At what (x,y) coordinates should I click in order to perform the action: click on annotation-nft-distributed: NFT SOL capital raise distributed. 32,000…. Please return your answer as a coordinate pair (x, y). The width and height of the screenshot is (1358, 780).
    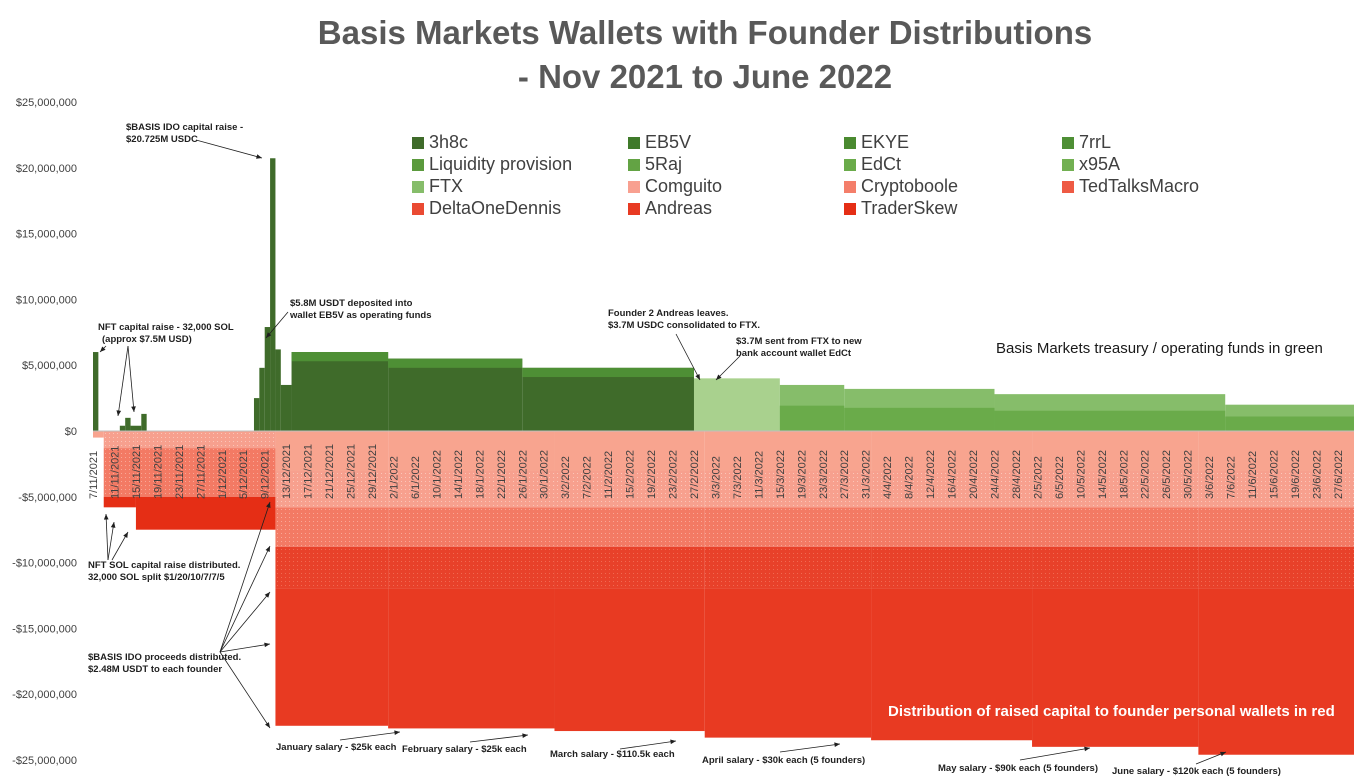
    Looking at the image, I should click on (164, 571).